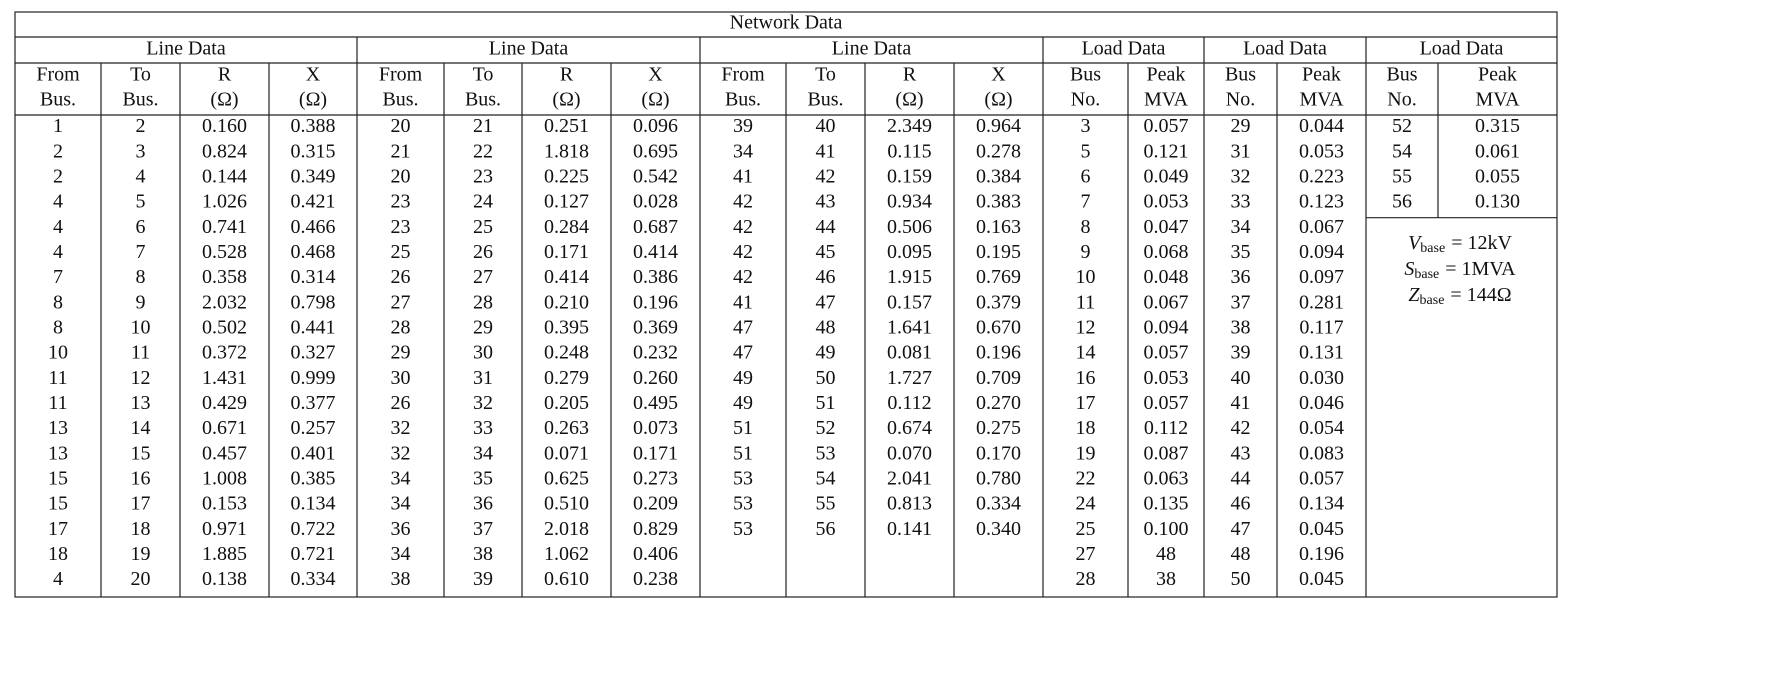  I want to click on cell: 25, so click(401, 252).